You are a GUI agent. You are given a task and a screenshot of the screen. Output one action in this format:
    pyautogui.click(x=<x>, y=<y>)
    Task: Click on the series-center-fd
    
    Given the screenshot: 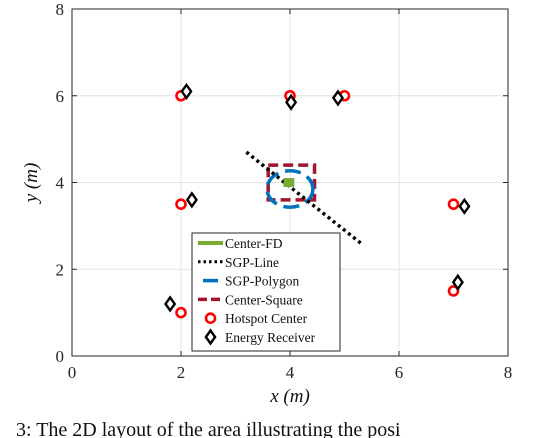 What is the action you would take?
    pyautogui.click(x=289, y=182)
    